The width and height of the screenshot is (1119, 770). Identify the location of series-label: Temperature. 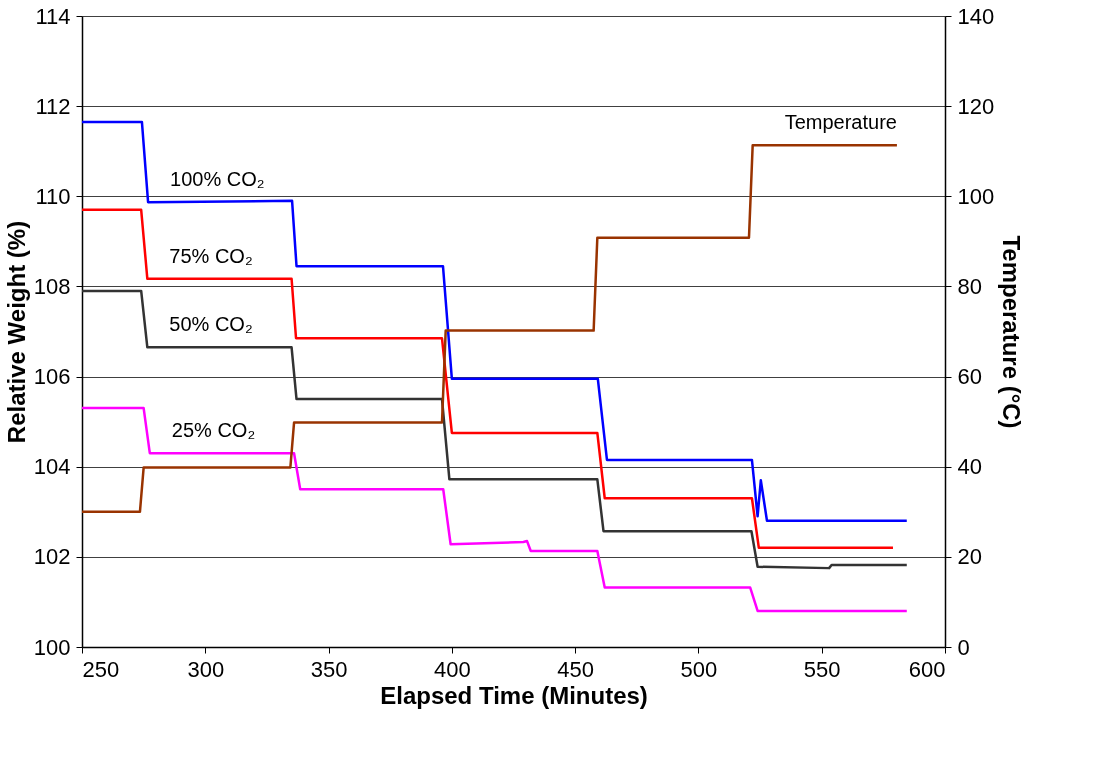
(840, 122).